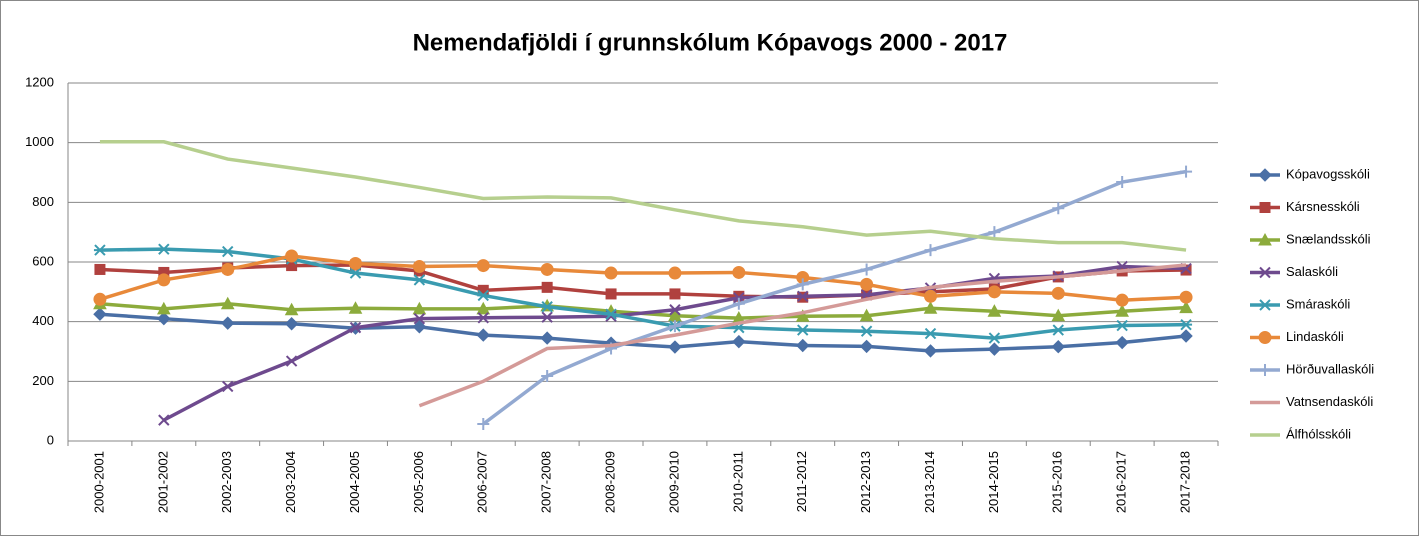 The width and height of the screenshot is (1419, 536). What do you see at coordinates (1328, 238) in the screenshot?
I see `legend-label: Snælandsskóli` at bounding box center [1328, 238].